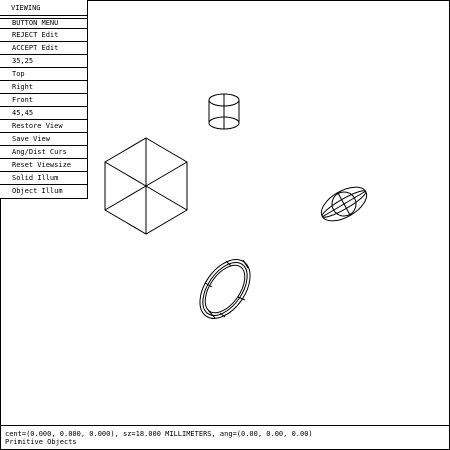 This screenshot has height=450, width=450. Describe the element at coordinates (43, 178) in the screenshot. I see `menu-item-solid-illum: Solid Illum` at that location.